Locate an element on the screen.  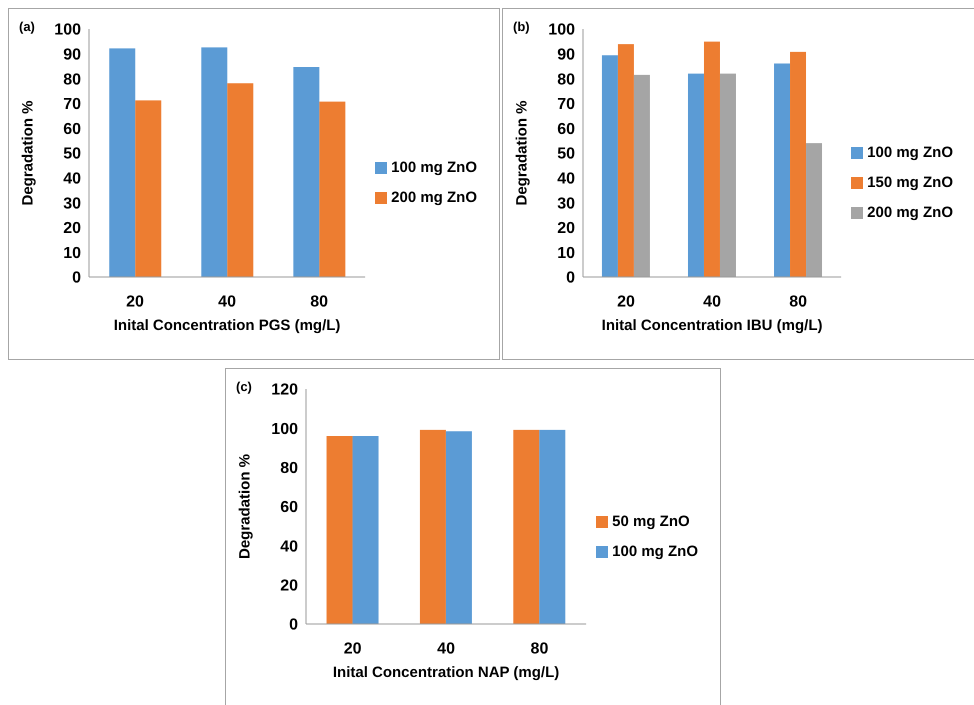
text: (a) is located at coordinates (27, 26).